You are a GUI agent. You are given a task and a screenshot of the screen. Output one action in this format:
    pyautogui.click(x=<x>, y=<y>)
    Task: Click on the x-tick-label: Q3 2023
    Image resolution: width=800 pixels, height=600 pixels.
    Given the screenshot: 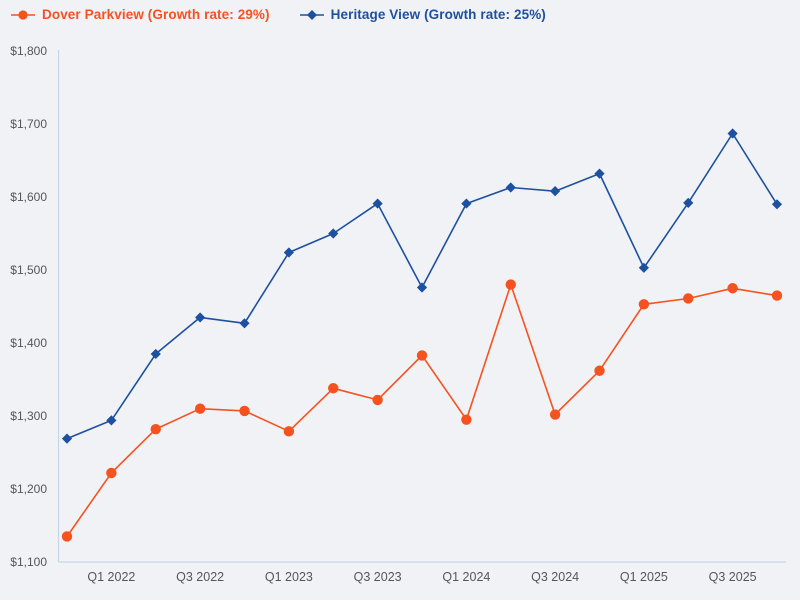 What is the action you would take?
    pyautogui.click(x=378, y=577)
    